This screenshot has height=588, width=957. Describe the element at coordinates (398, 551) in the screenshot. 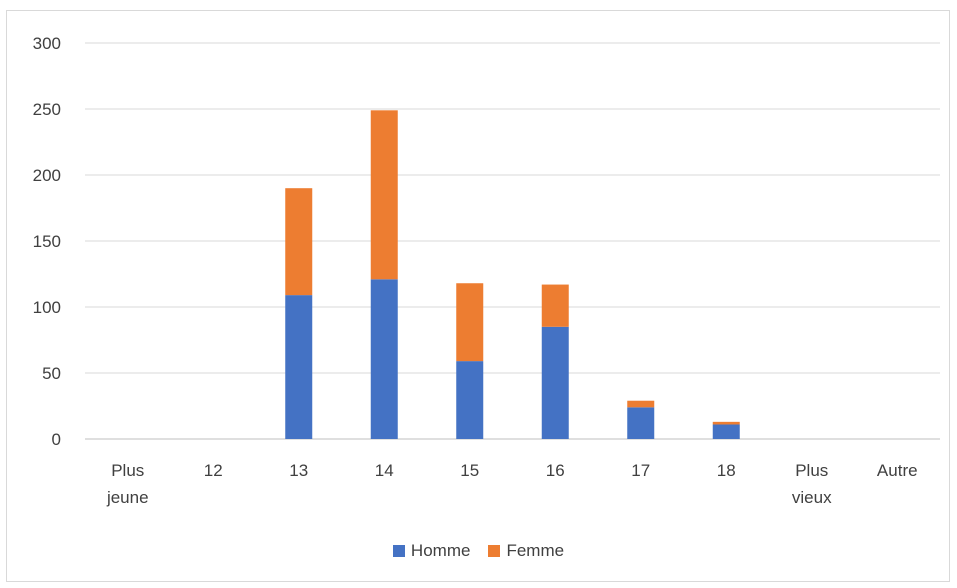

I see `legend-swatch-homme` at that location.